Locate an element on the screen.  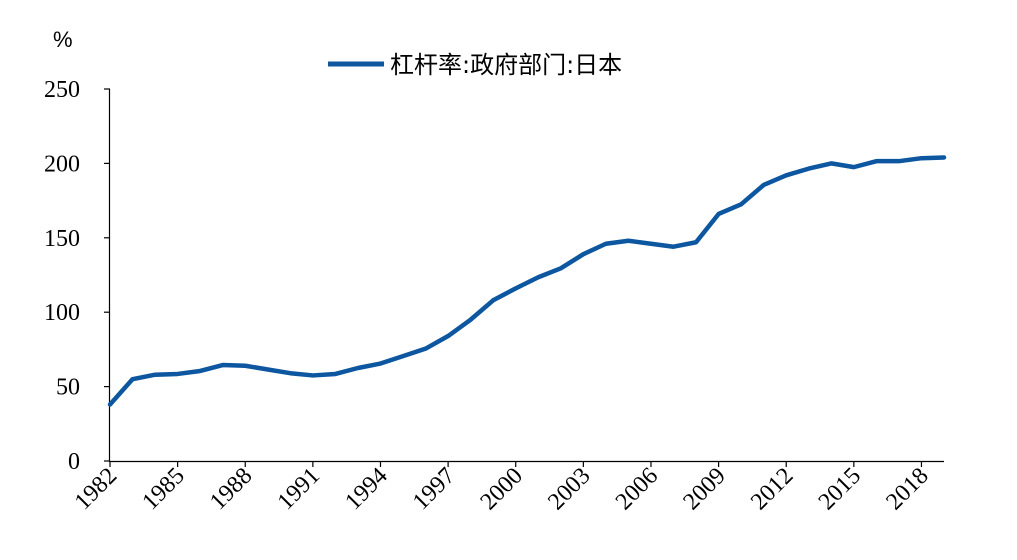
x-tick-label: 1997 is located at coordinates (434, 489).